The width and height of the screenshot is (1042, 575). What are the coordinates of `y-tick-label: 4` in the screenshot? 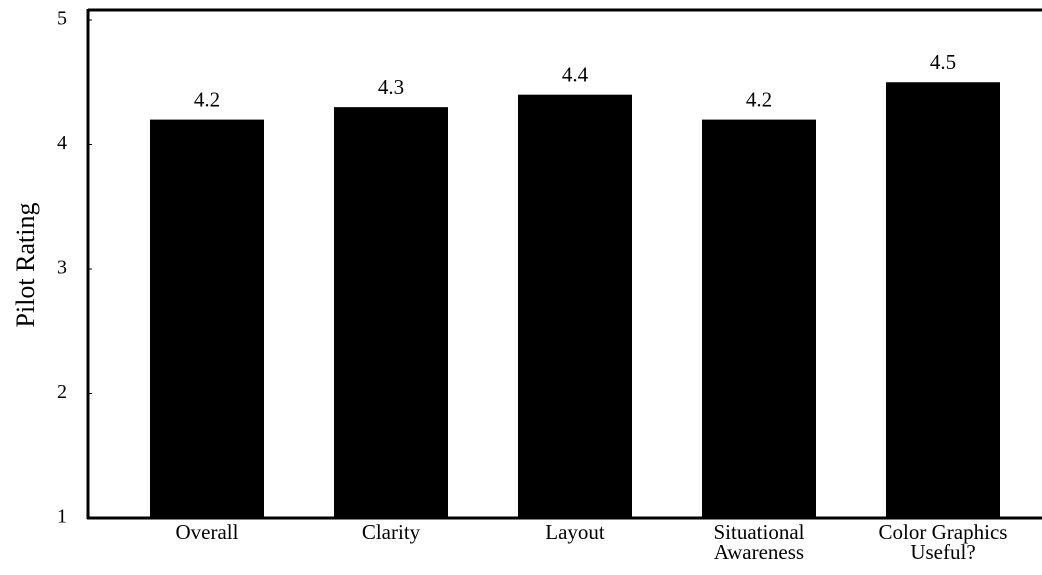 It's located at (62, 143).